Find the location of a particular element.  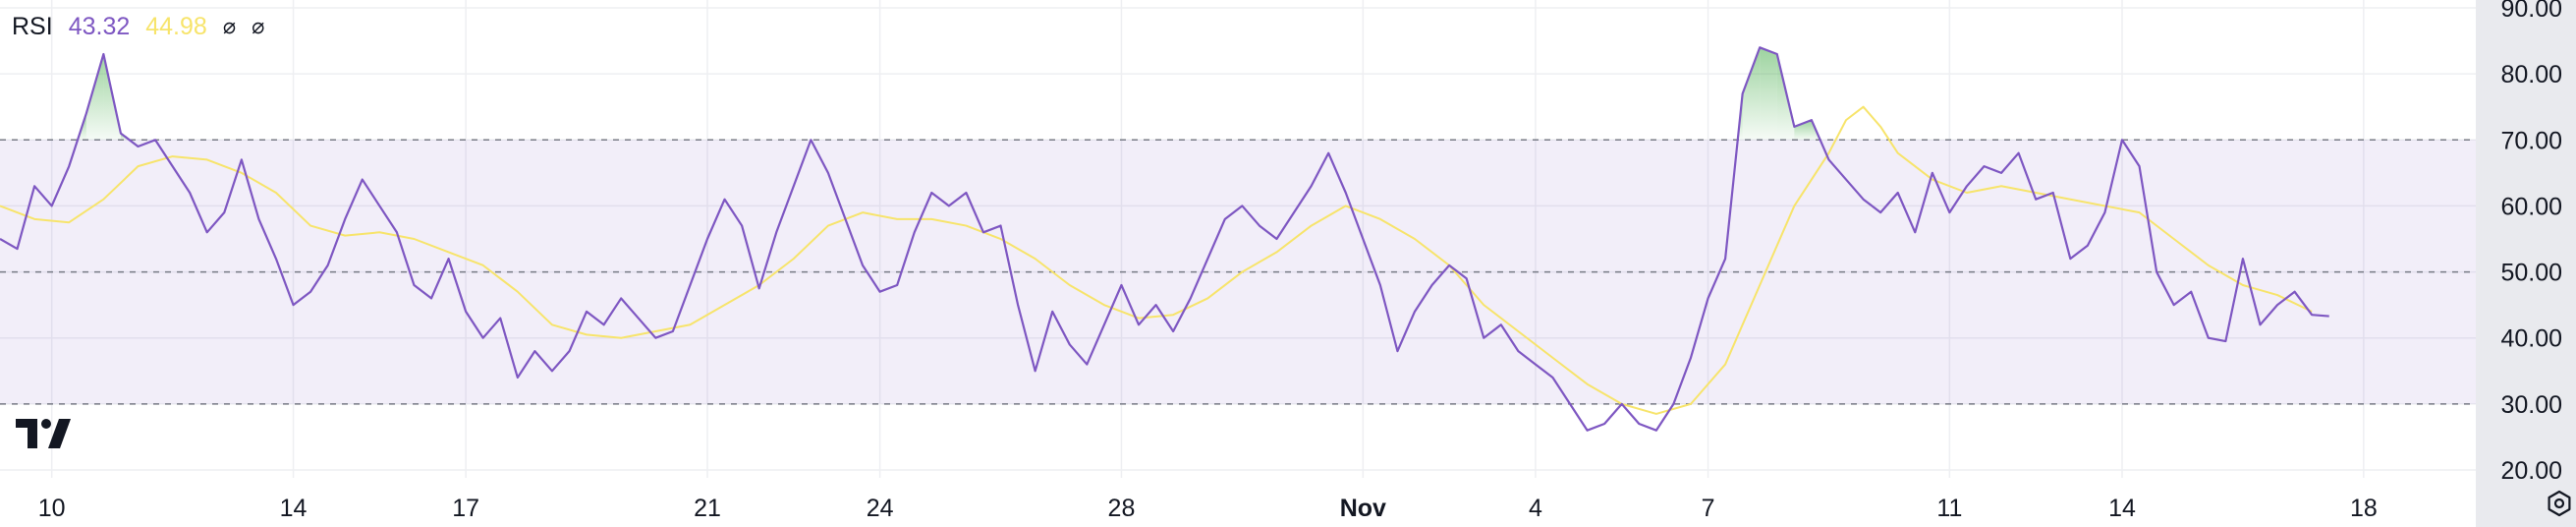

x-axis-panel is located at coordinates (1238, 502).